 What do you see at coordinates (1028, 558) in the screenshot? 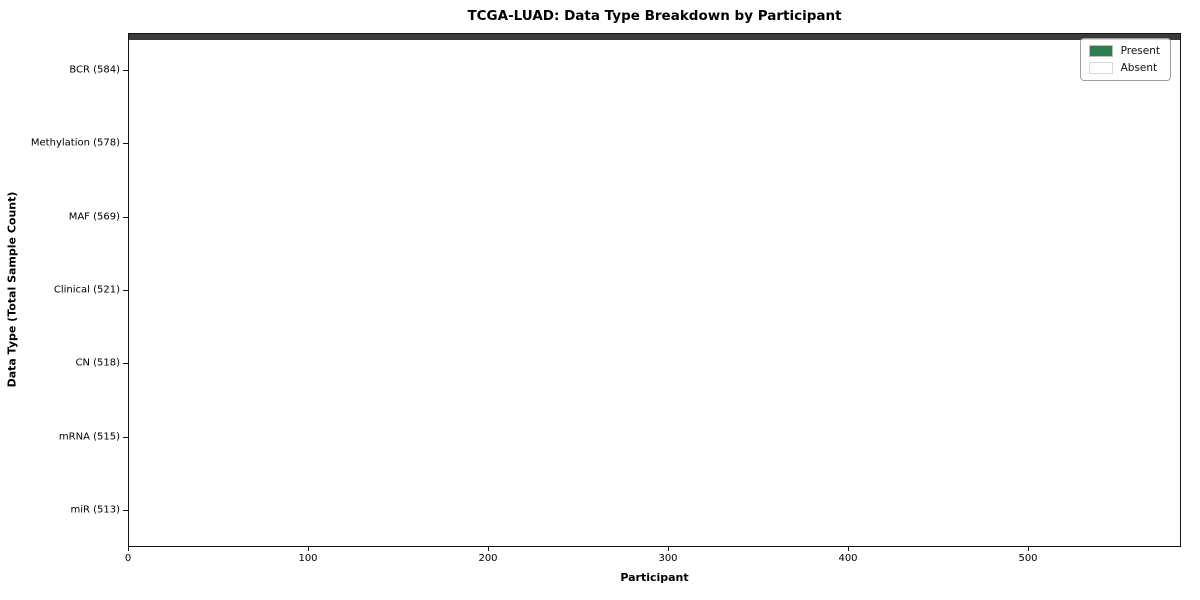
I see `xtick-label: 500` at bounding box center [1028, 558].